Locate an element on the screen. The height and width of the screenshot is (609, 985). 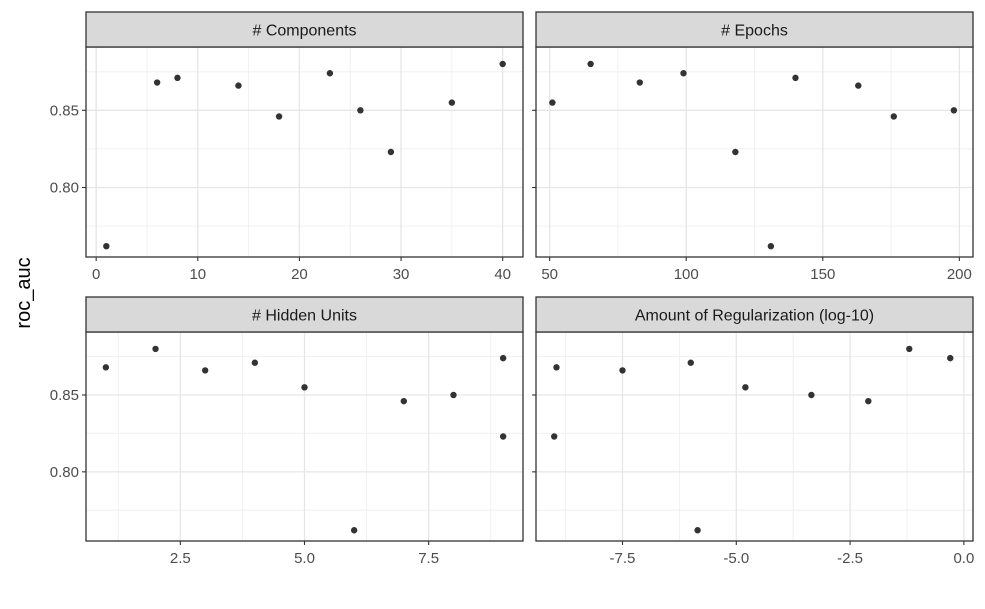
x-tick-label: 10 is located at coordinates (197, 274).